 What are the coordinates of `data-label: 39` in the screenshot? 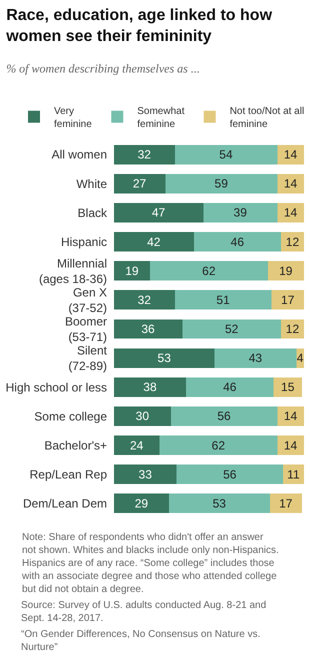 It's located at (241, 213).